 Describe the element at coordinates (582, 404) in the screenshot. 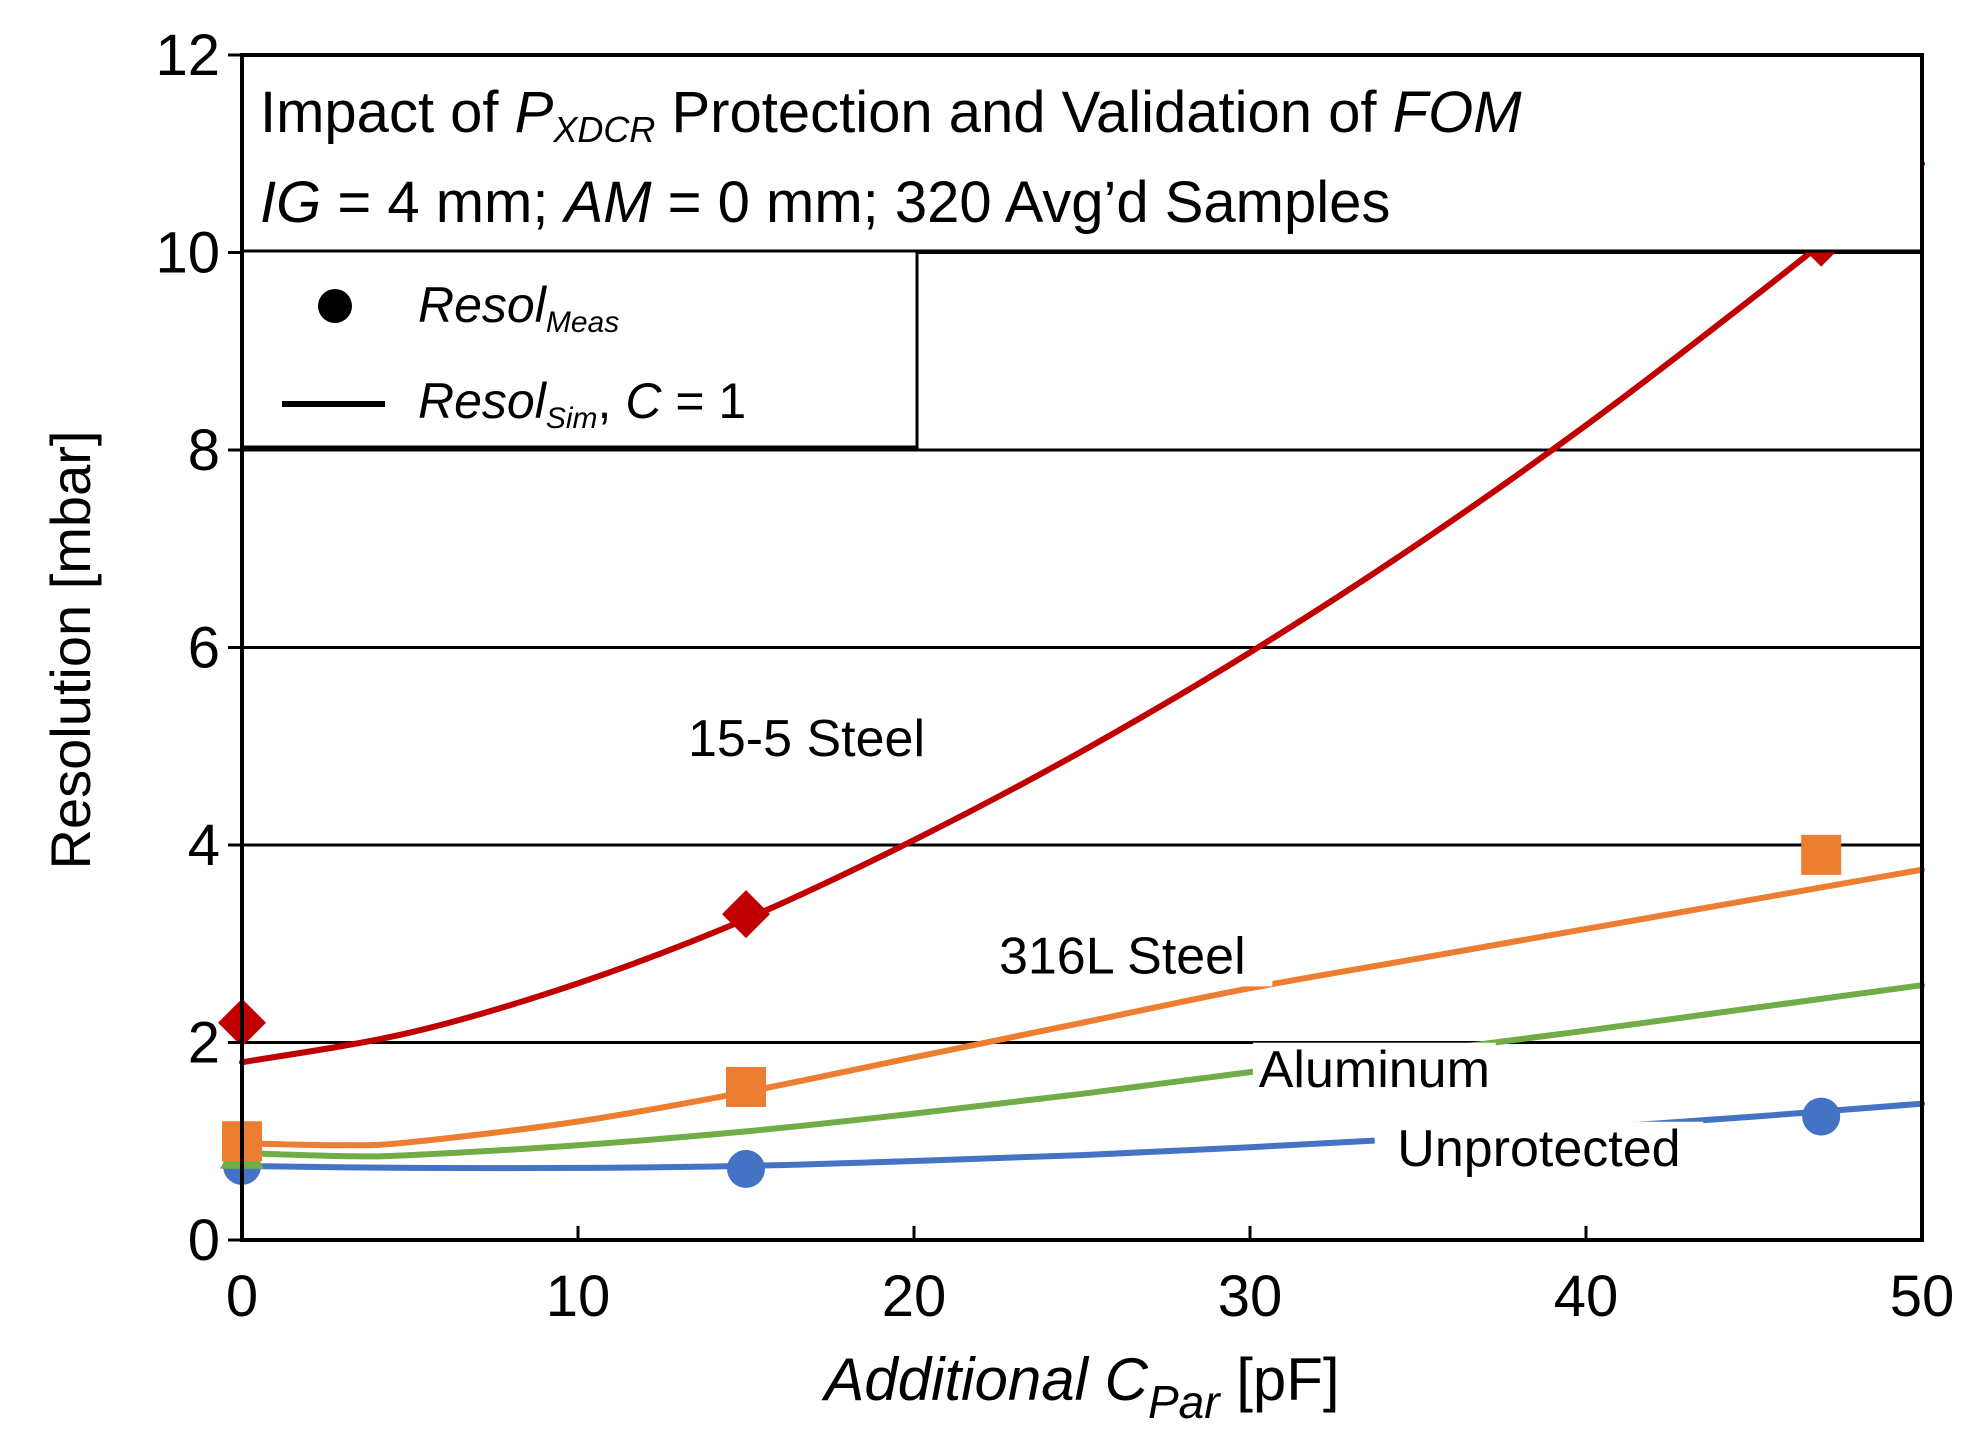

I see `legend-sim-label: ResolSim, C = 1` at that location.